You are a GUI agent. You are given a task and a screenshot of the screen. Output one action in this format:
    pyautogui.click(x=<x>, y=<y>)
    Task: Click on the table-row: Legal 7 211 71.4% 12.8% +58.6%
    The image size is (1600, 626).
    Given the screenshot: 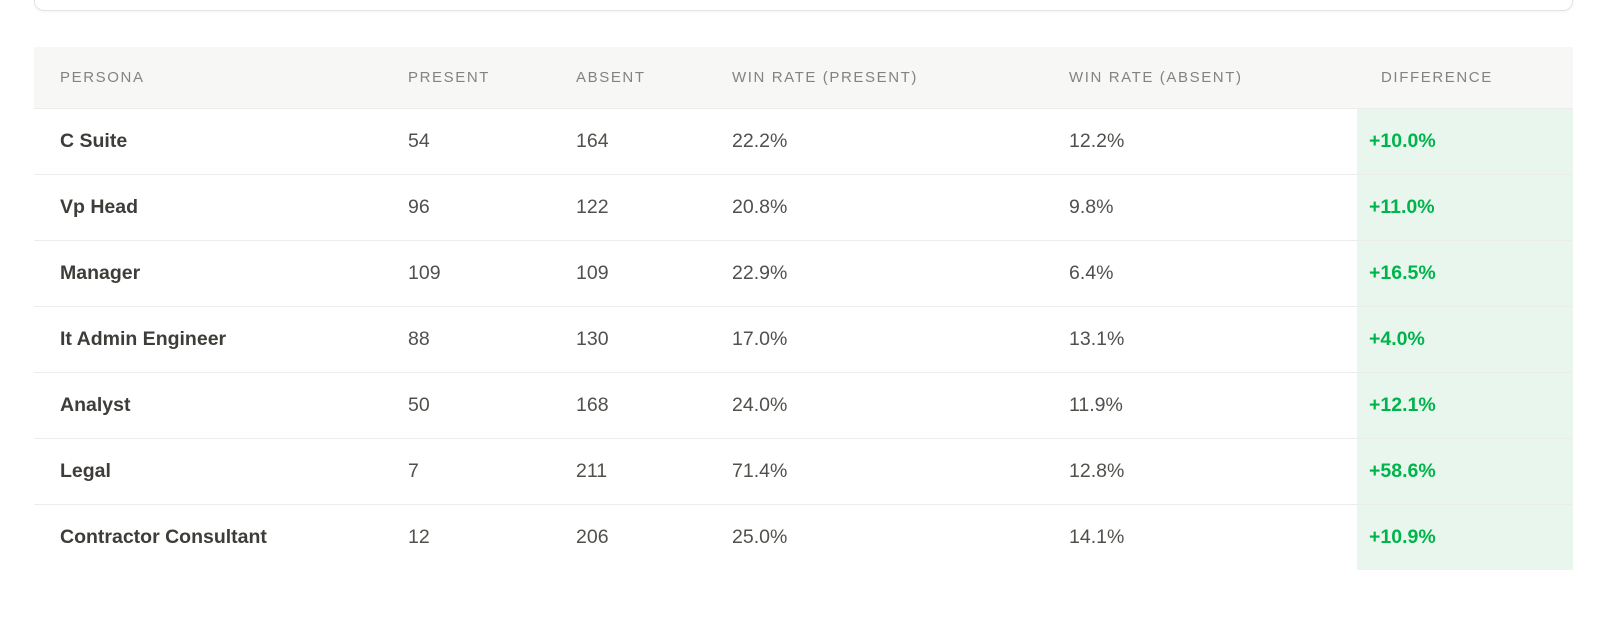 What is the action you would take?
    pyautogui.click(x=803, y=471)
    